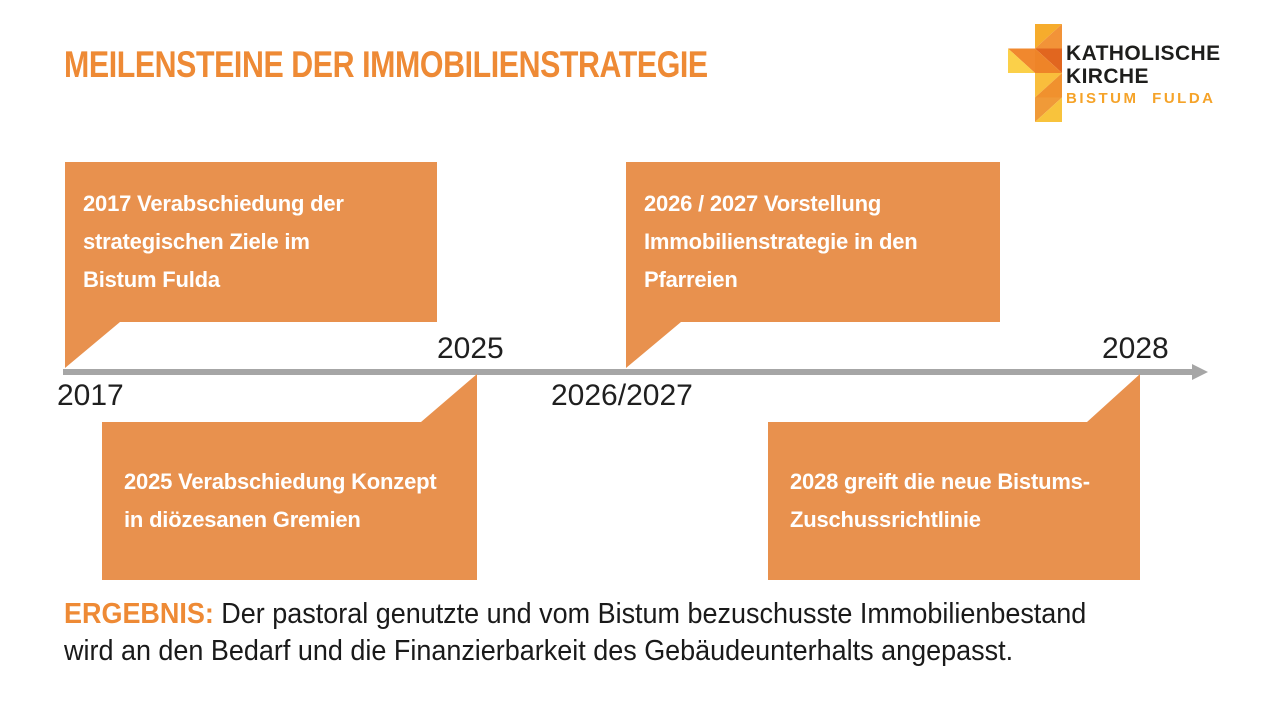 The width and height of the screenshot is (1280, 720). What do you see at coordinates (622, 395) in the screenshot?
I see `year-label-2026-2027: 2026/2027` at bounding box center [622, 395].